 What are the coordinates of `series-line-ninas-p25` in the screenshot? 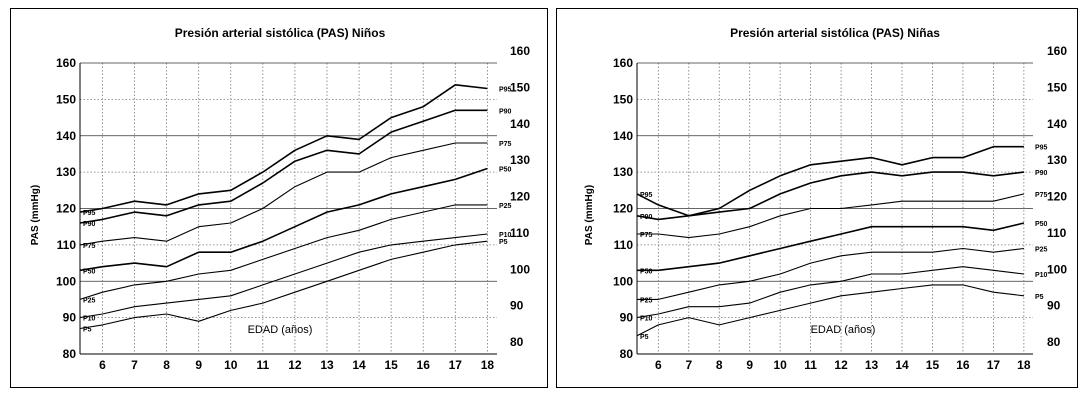 It's located at (830, 273).